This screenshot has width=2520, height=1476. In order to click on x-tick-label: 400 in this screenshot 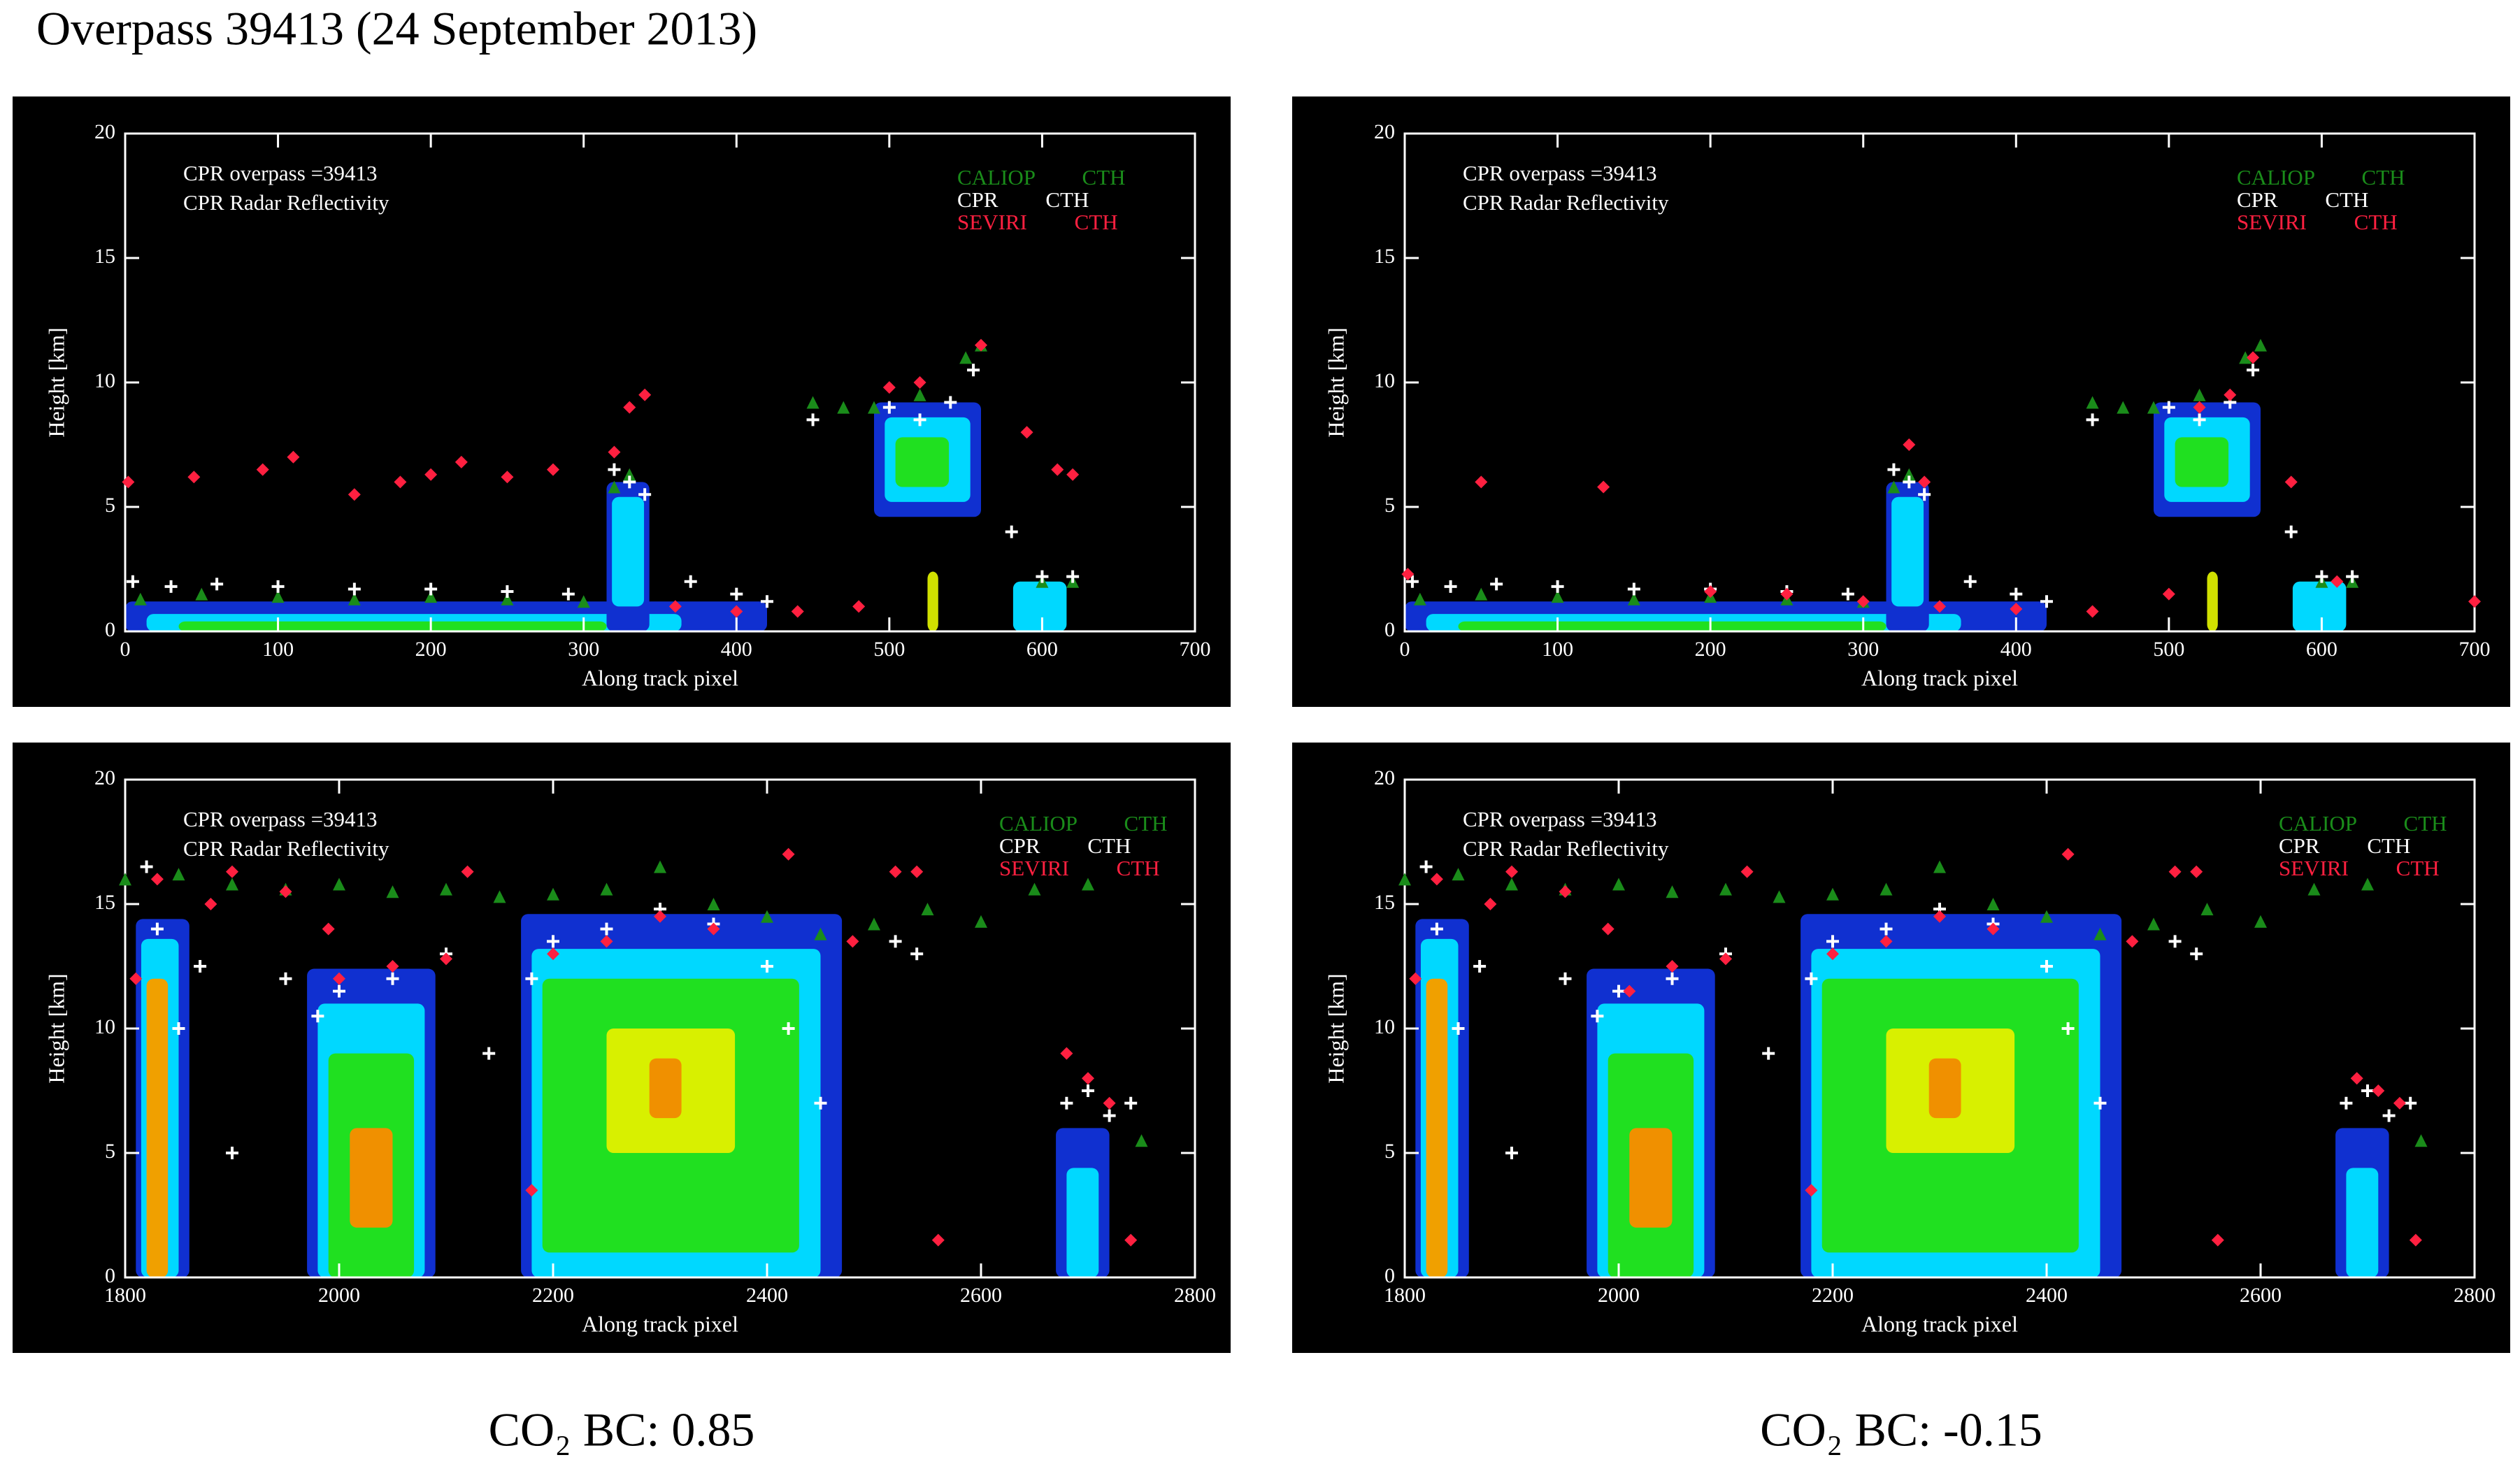, I will do `click(736, 650)`.